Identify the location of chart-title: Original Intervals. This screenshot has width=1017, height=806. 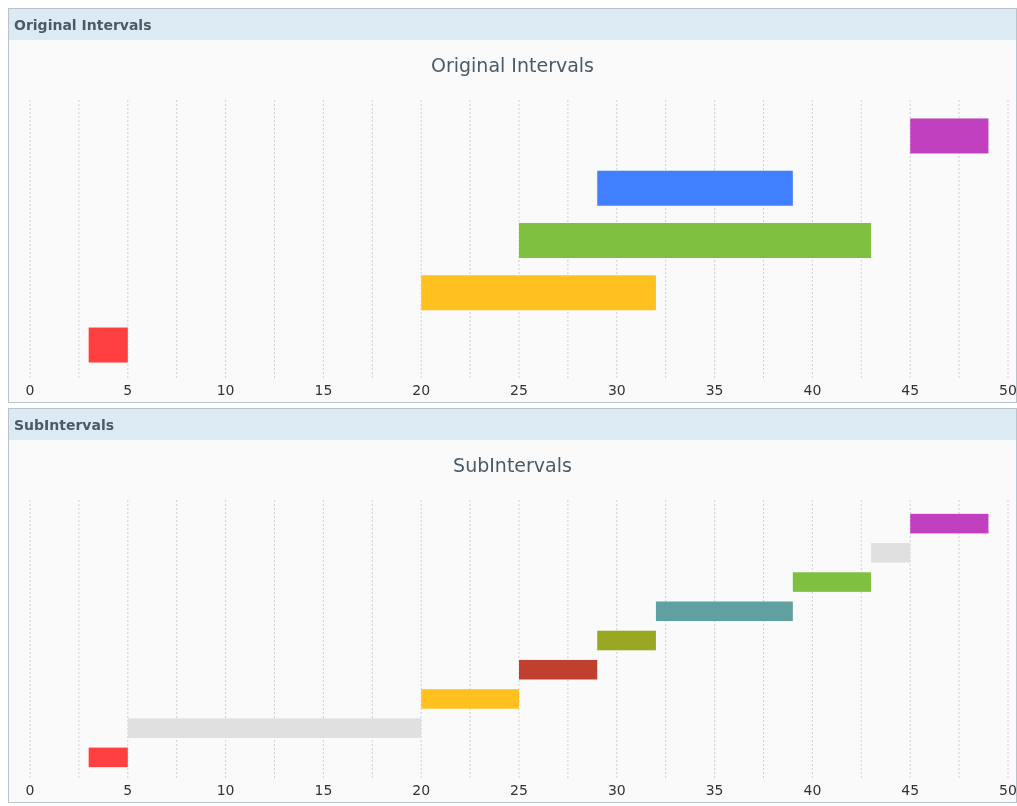
(83, 25).